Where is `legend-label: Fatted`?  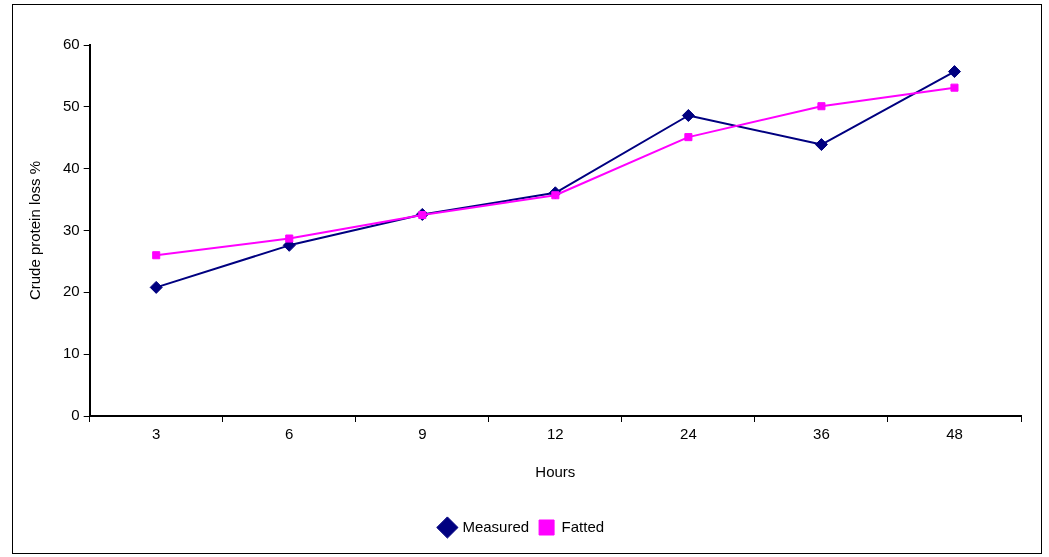
legend-label: Fatted is located at coordinates (583, 526).